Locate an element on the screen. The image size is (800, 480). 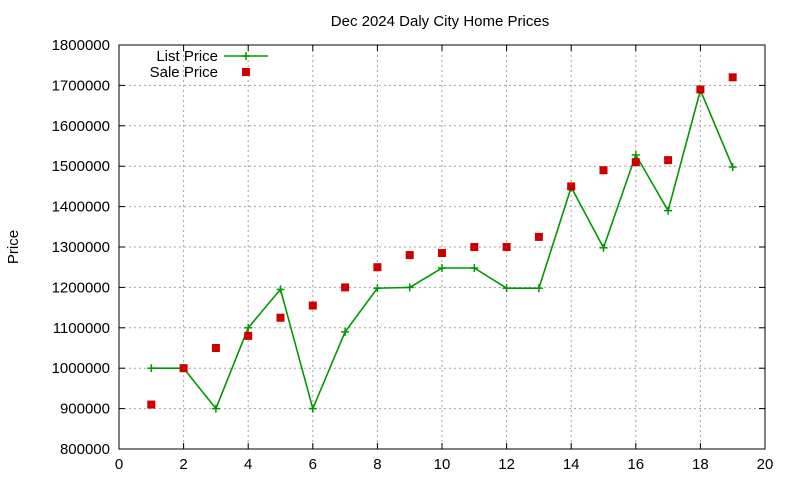
x-tick-label: 10 is located at coordinates (442, 464).